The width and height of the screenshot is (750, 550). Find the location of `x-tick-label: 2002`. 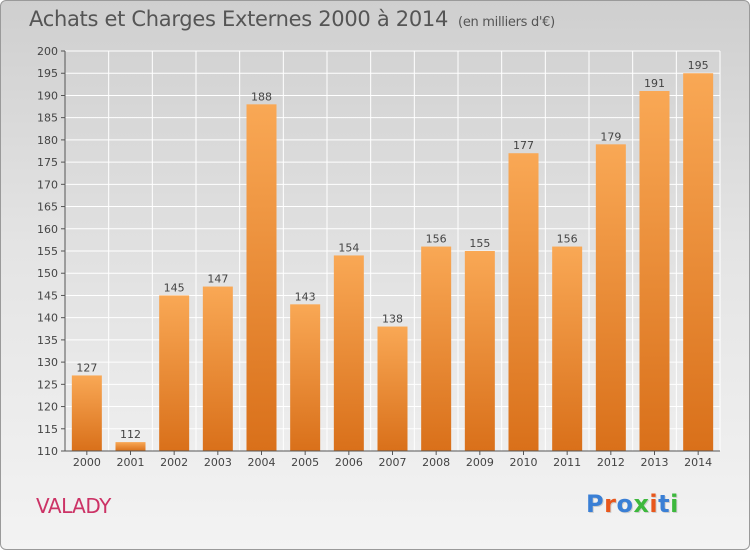

x-tick-label: 2002 is located at coordinates (174, 462).